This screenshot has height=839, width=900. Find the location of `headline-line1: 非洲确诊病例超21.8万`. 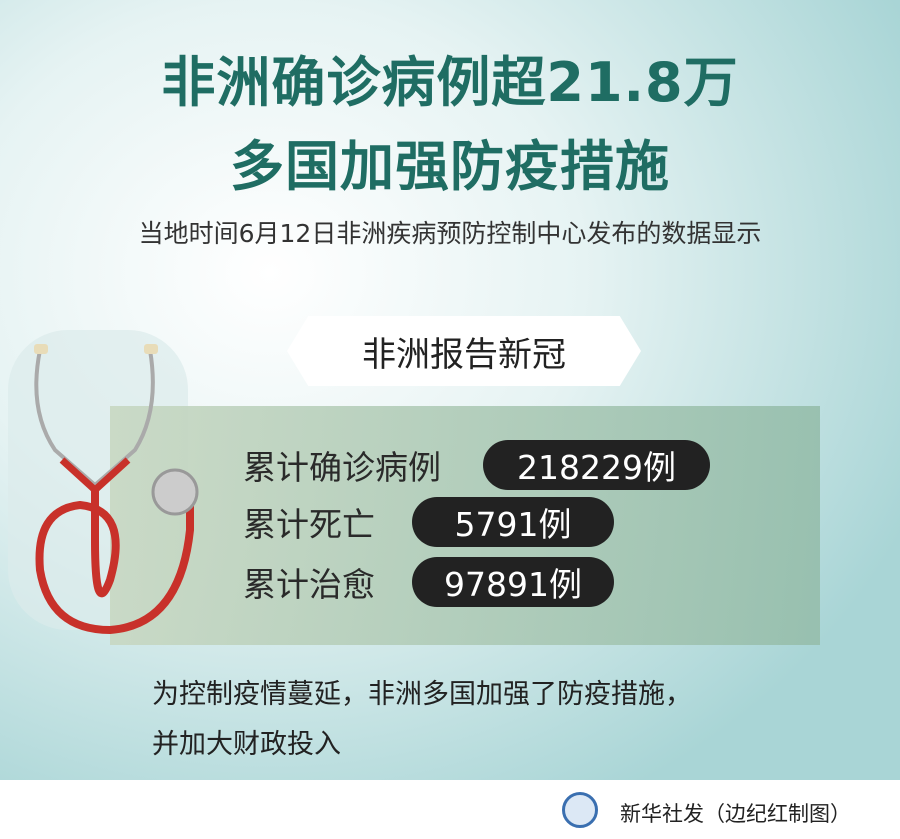

headline-line1: 非洲确诊病例超21.8万 is located at coordinates (450, 82).